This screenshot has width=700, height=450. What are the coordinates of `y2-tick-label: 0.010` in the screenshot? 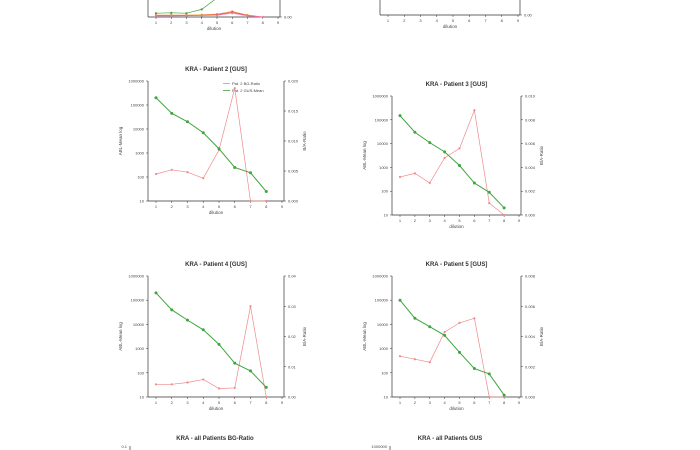 It's located at (530, 96).